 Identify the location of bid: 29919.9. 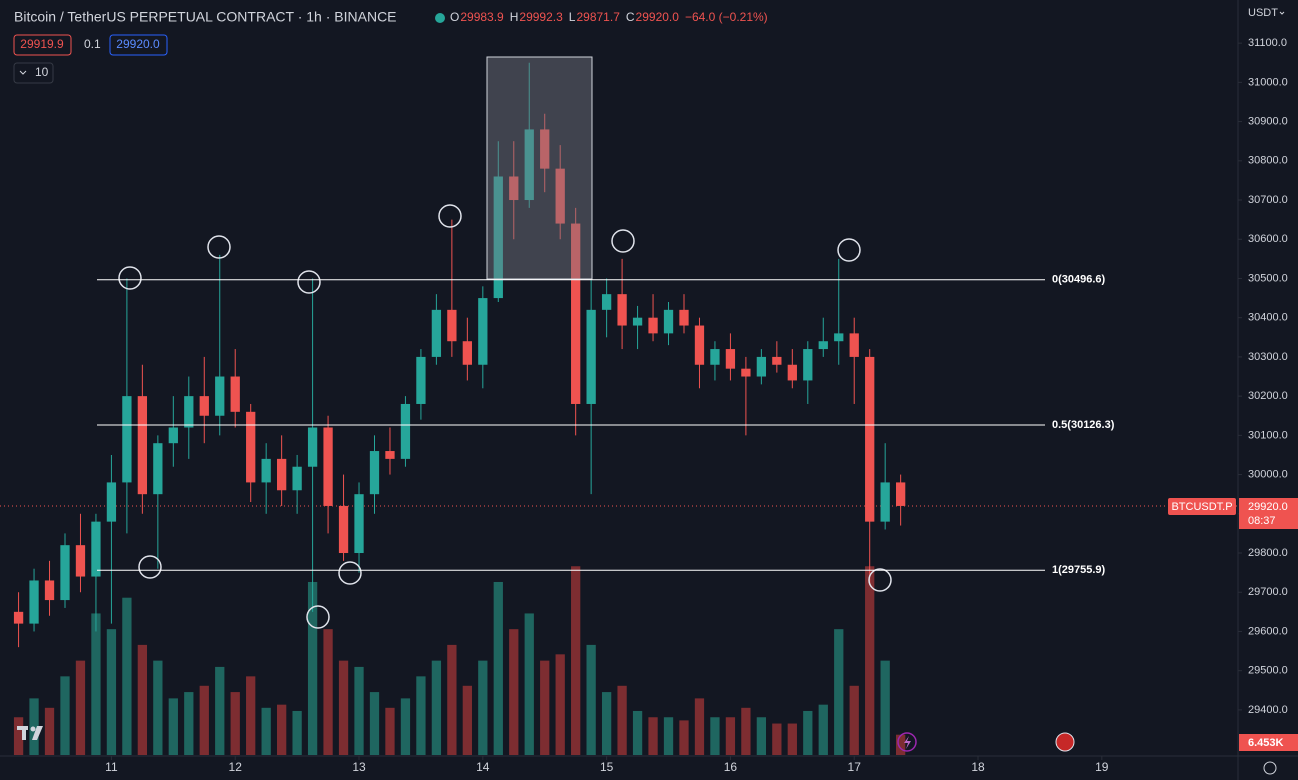
(42, 44).